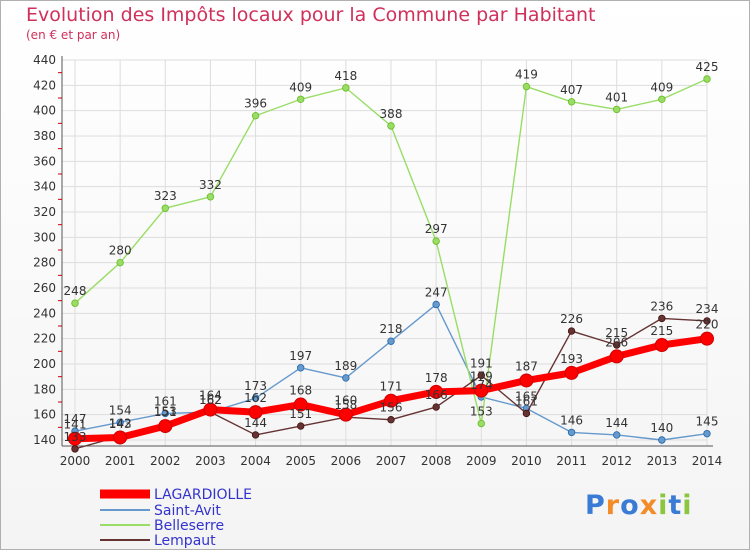 This screenshot has height=550, width=750. Describe the element at coordinates (185, 541) in the screenshot. I see `legend-label: Lempaut` at that location.